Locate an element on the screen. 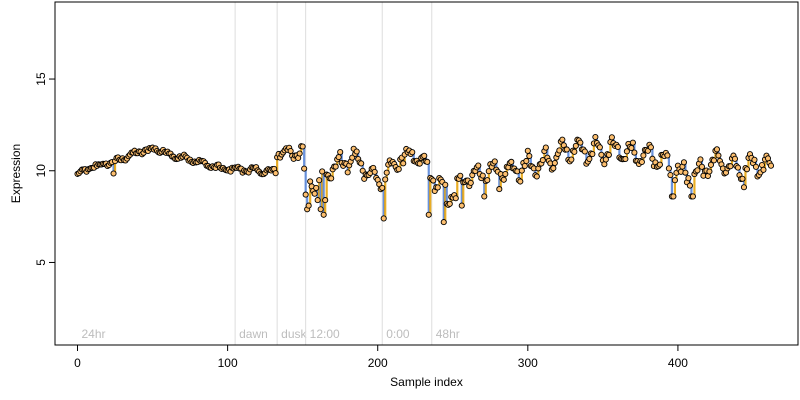 The image size is (800, 400). marker-label: dusk is located at coordinates (294, 334).